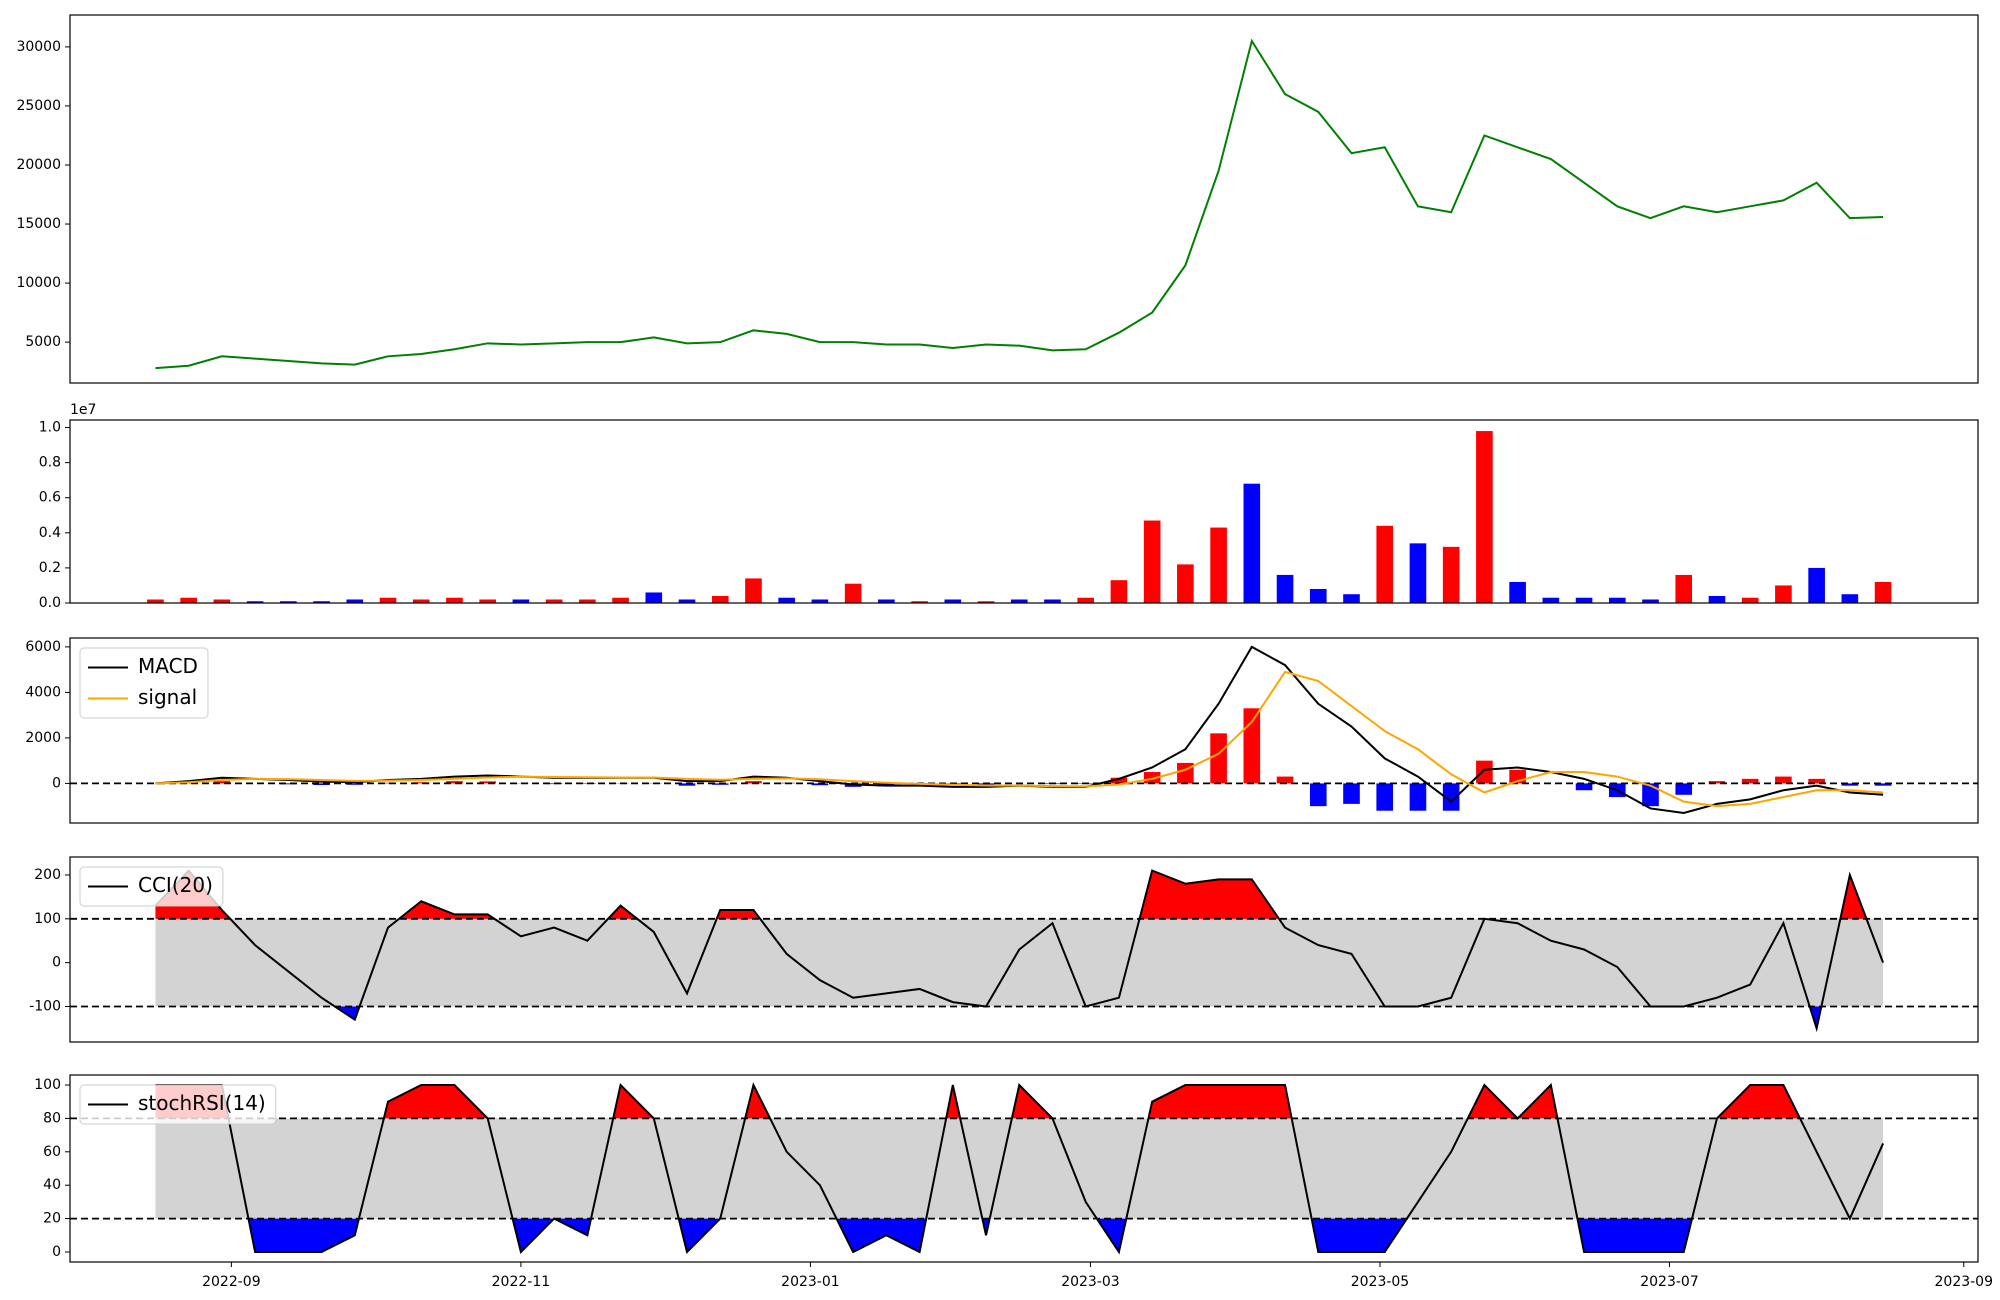 Image resolution: width=2000 pixels, height=1300 pixels. I want to click on legend-label: MACD, so click(168, 666).